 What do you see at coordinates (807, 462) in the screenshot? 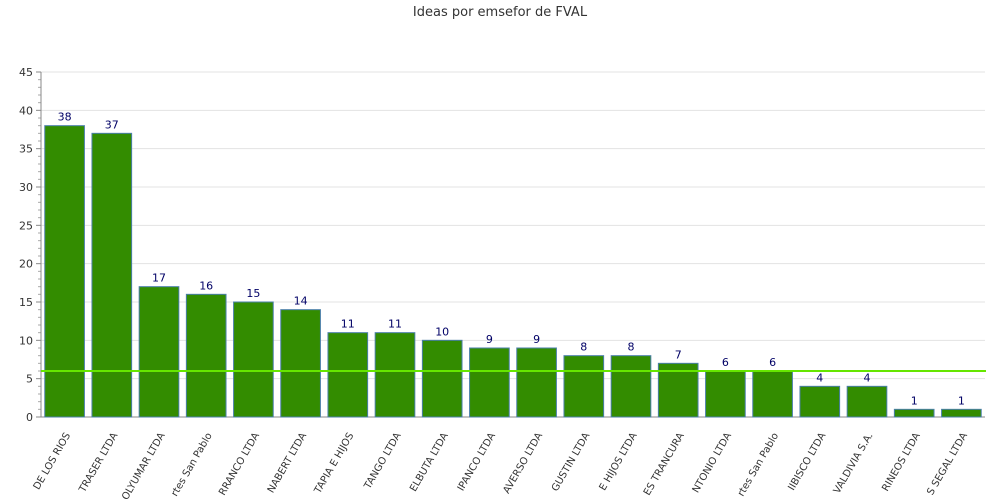
I see `x-tick-label: IIBISCO LTDA` at bounding box center [807, 462].